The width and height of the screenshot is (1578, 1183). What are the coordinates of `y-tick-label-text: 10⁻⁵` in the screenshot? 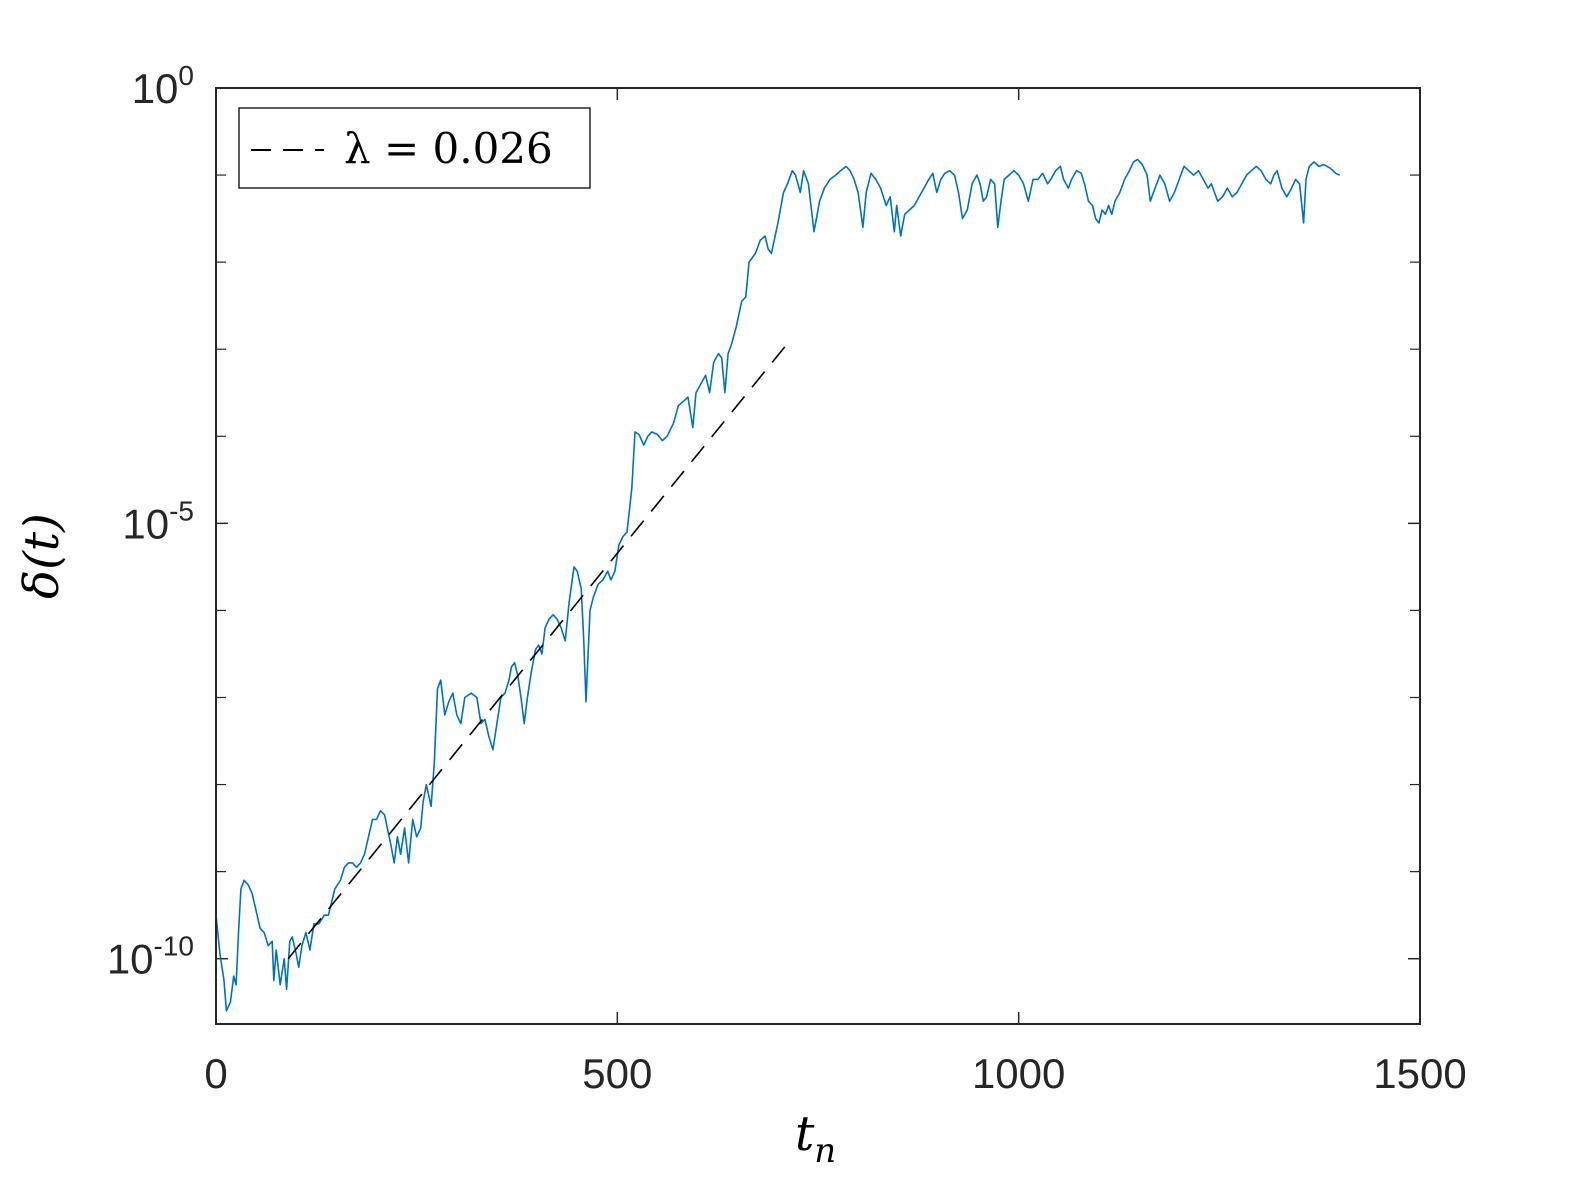 It's located at (158, 521).